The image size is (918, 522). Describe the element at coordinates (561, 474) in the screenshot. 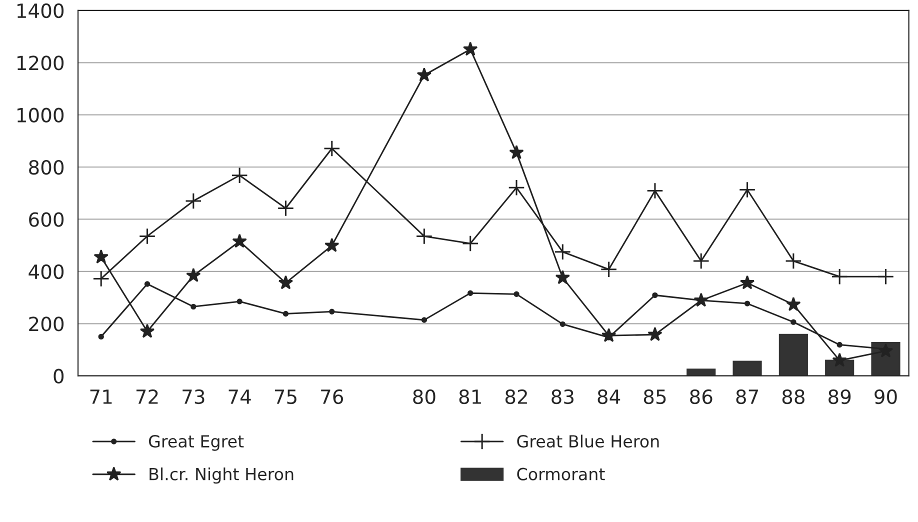

I see `legend-label: Cormorant` at that location.